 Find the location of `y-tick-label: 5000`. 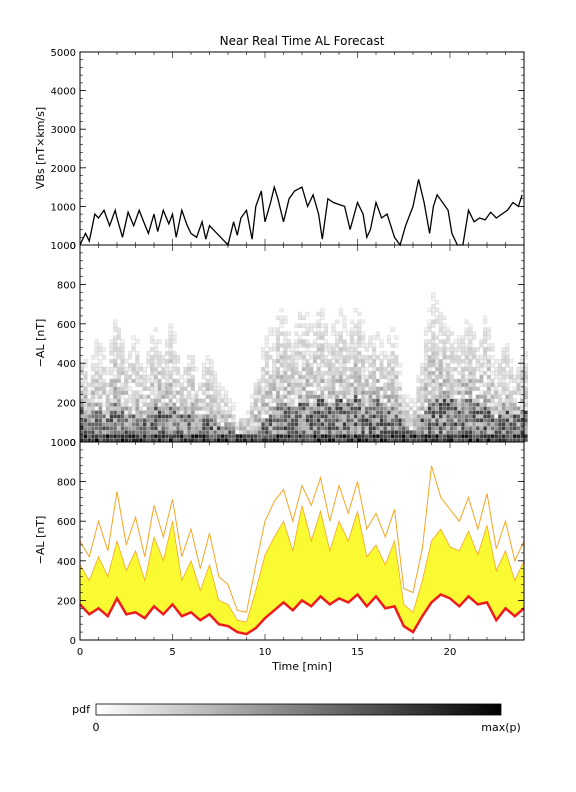

y-tick-label: 5000 is located at coordinates (63, 53).